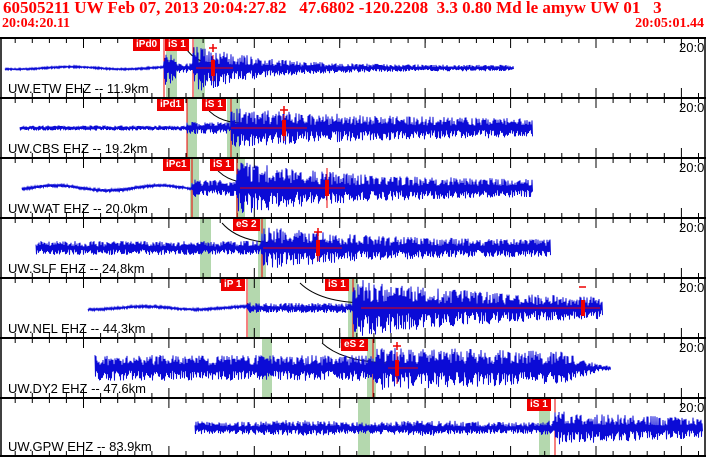  I want to click on window-start-time: 20:04:20.11, so click(36, 23).